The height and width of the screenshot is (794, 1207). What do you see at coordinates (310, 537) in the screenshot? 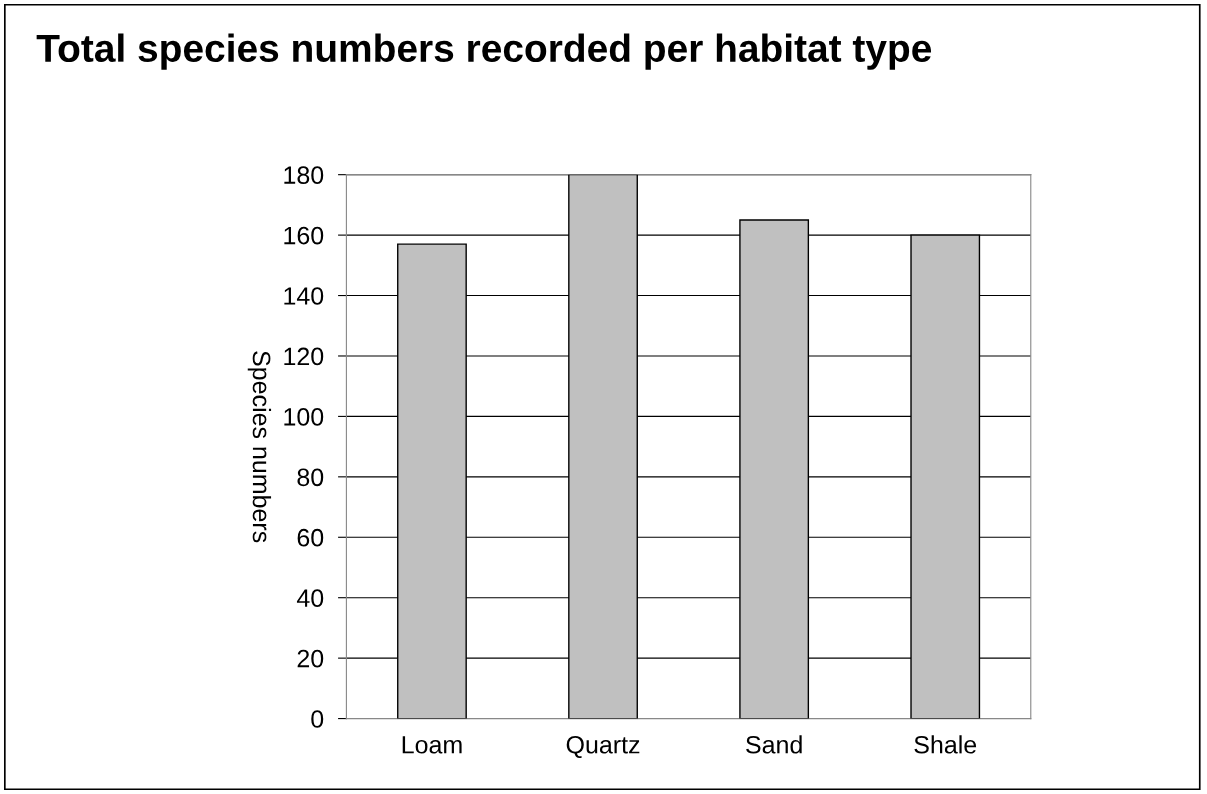
I see `y-tick-label: 60` at bounding box center [310, 537].